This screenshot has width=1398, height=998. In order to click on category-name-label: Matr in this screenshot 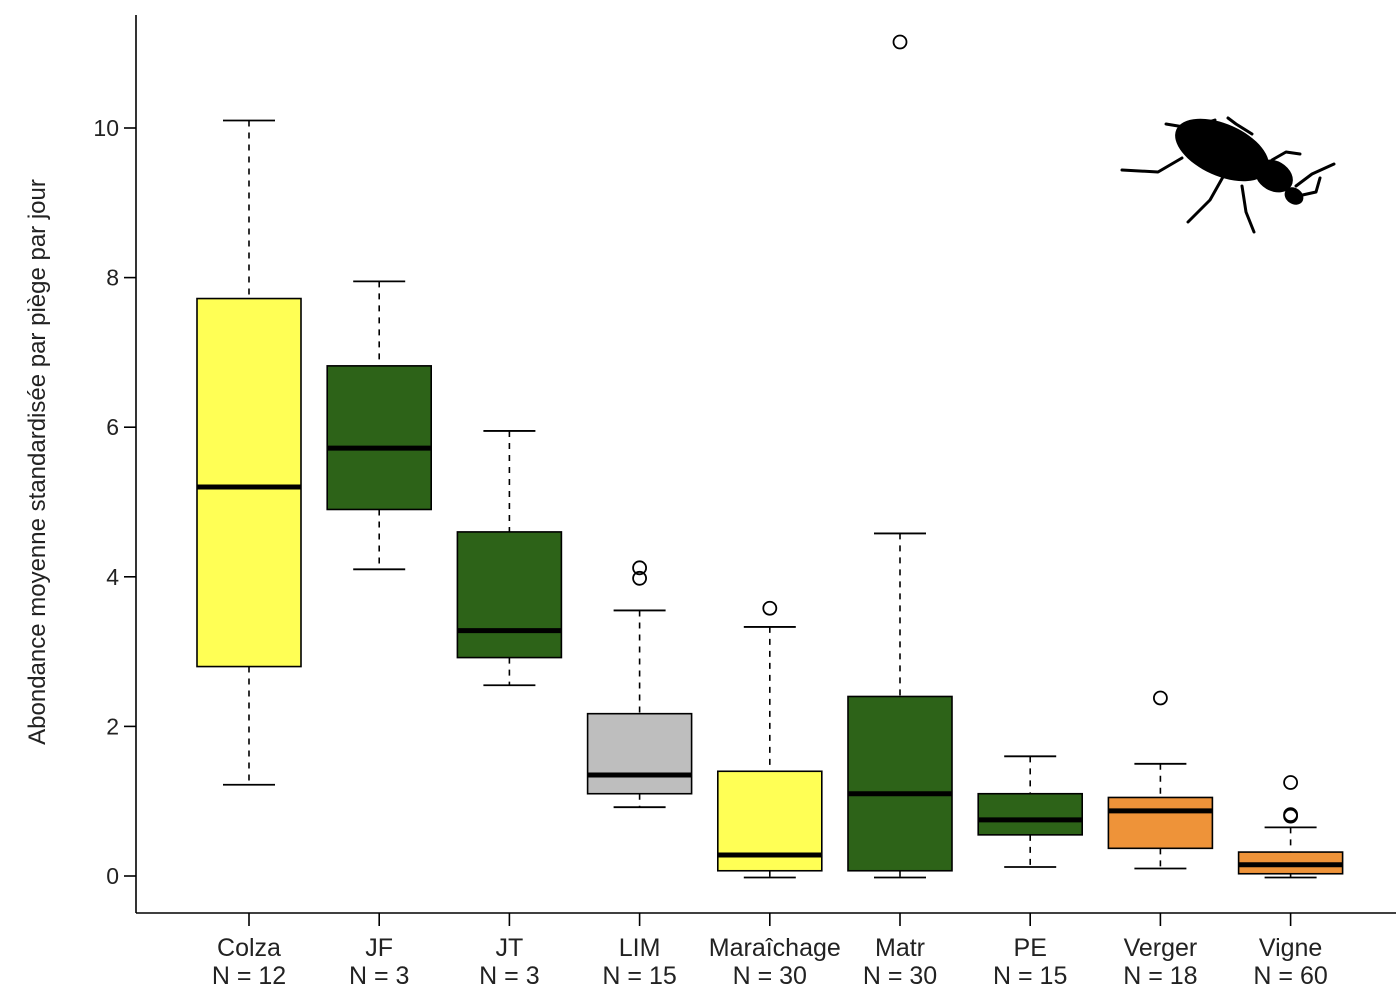, I will do `click(900, 948)`.